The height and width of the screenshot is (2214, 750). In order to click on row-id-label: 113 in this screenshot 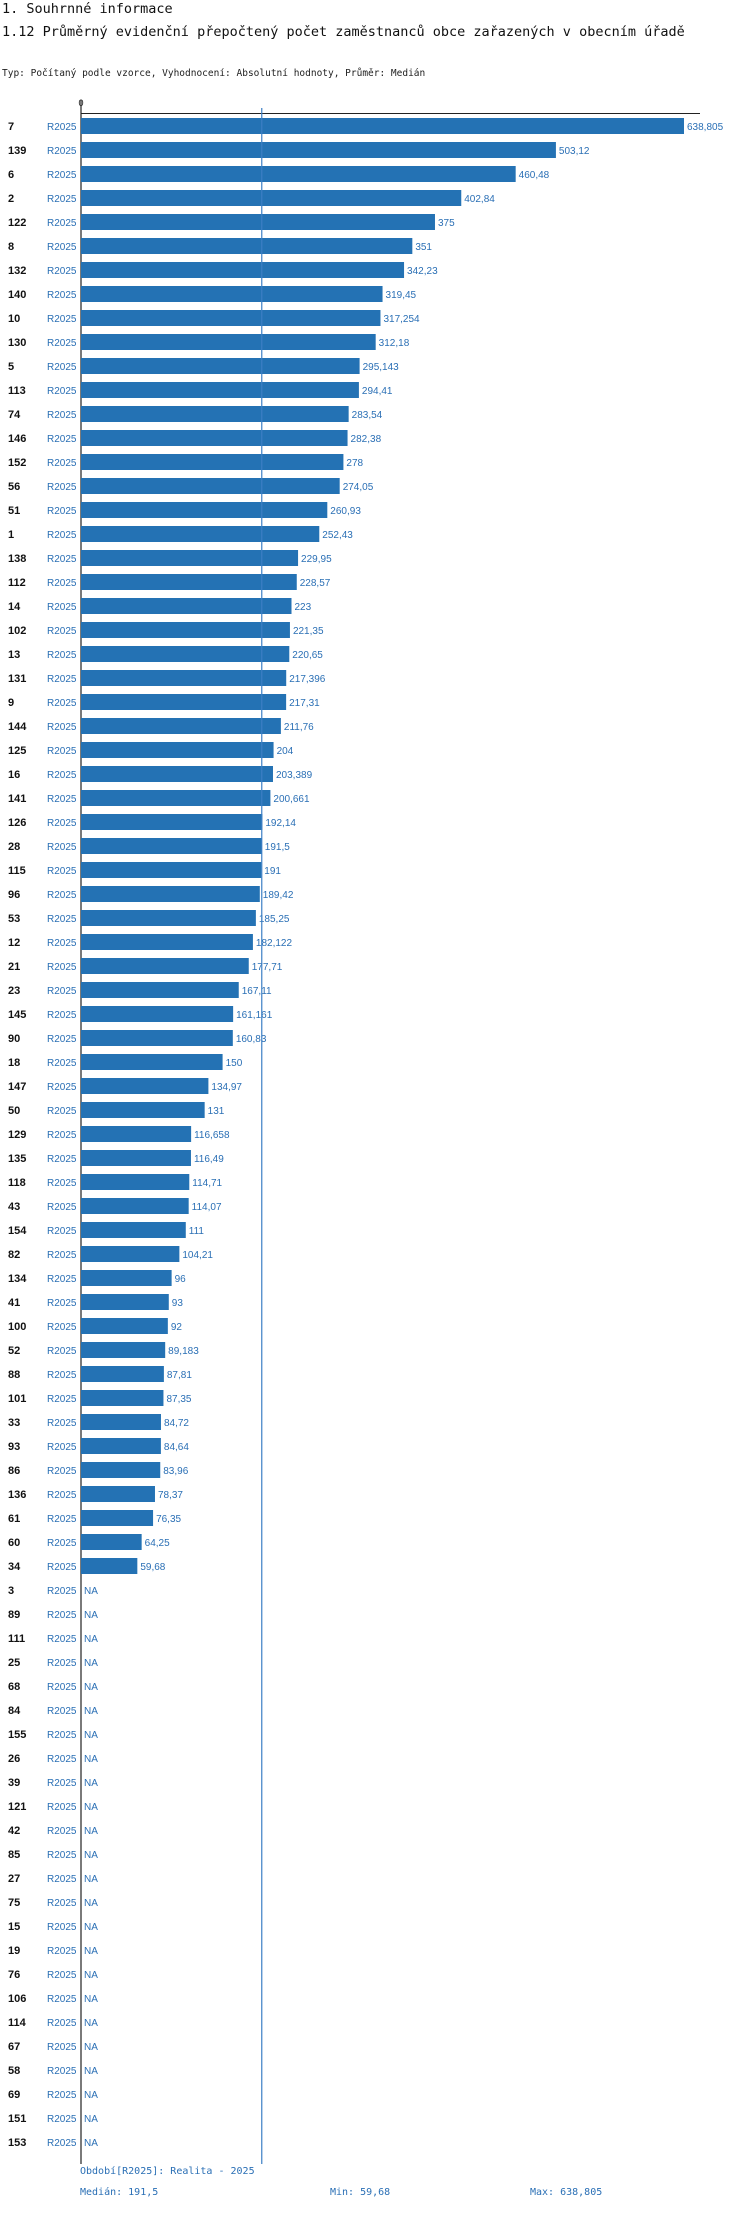, I will do `click(17, 391)`.